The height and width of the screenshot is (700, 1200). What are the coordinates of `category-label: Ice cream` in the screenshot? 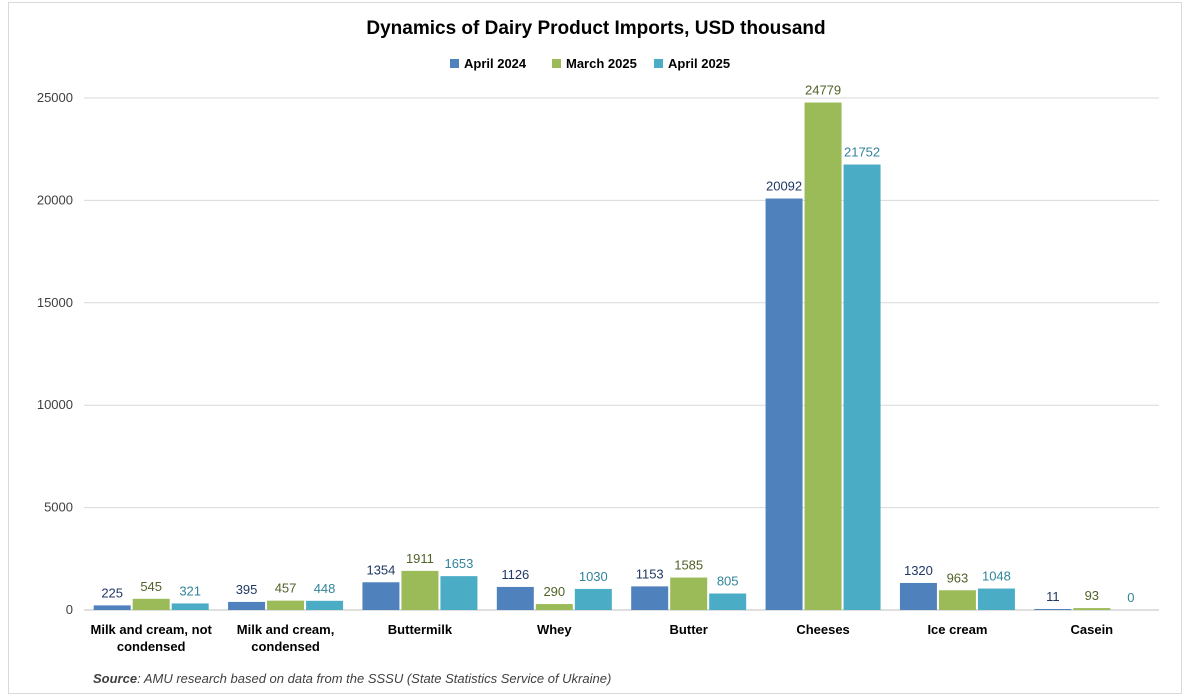 It's located at (957, 629).